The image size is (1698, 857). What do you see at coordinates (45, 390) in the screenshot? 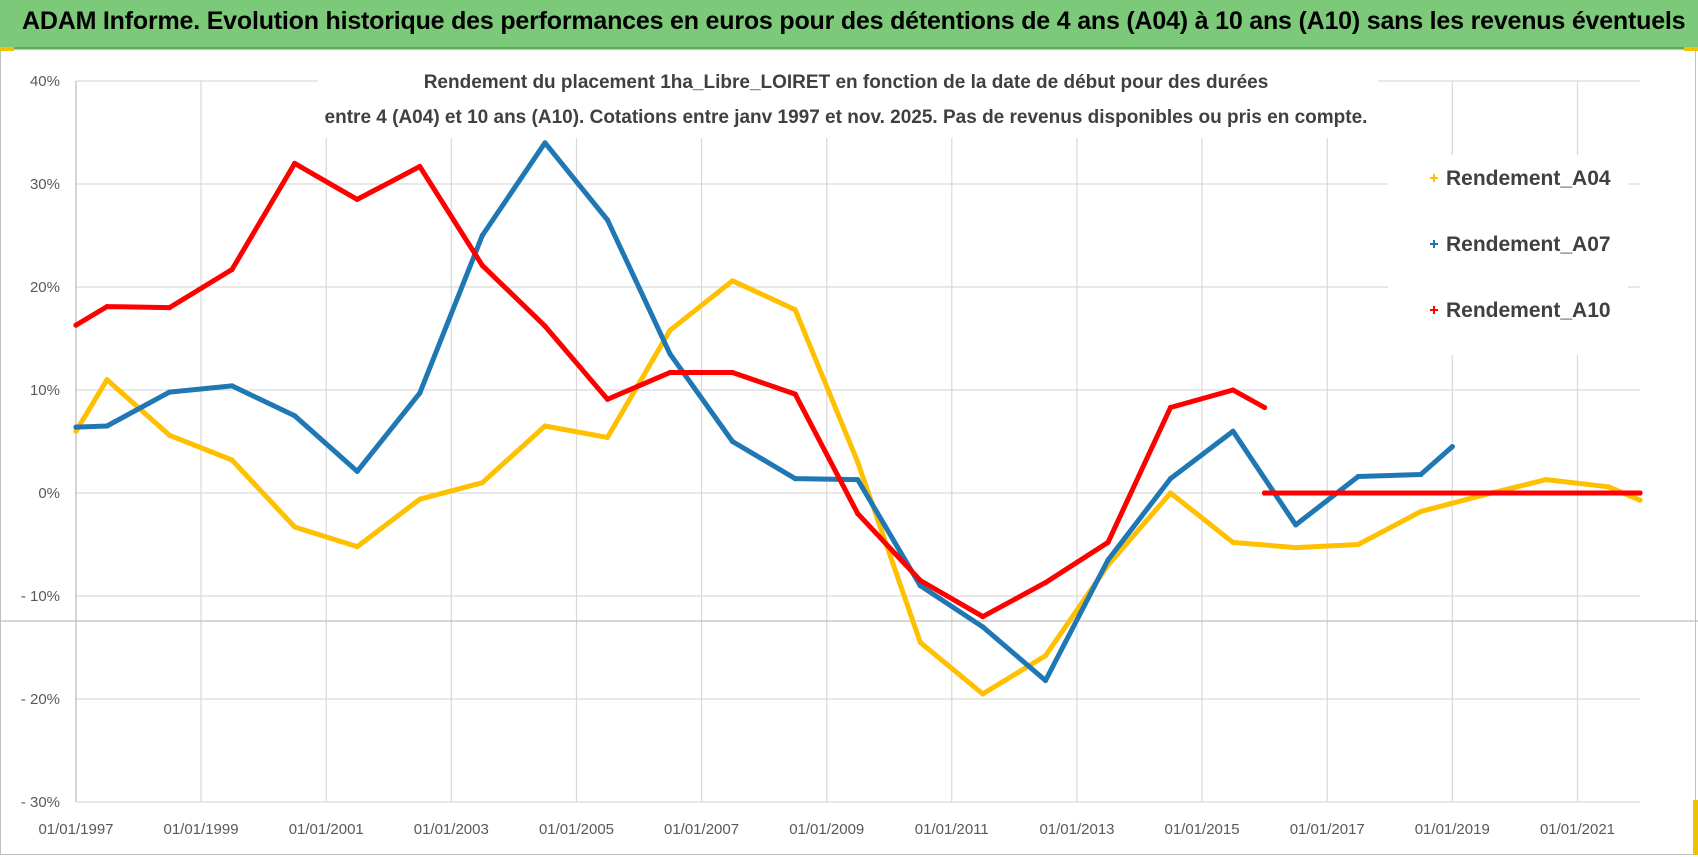
I see `y-tick-label: 10%` at bounding box center [45, 390].